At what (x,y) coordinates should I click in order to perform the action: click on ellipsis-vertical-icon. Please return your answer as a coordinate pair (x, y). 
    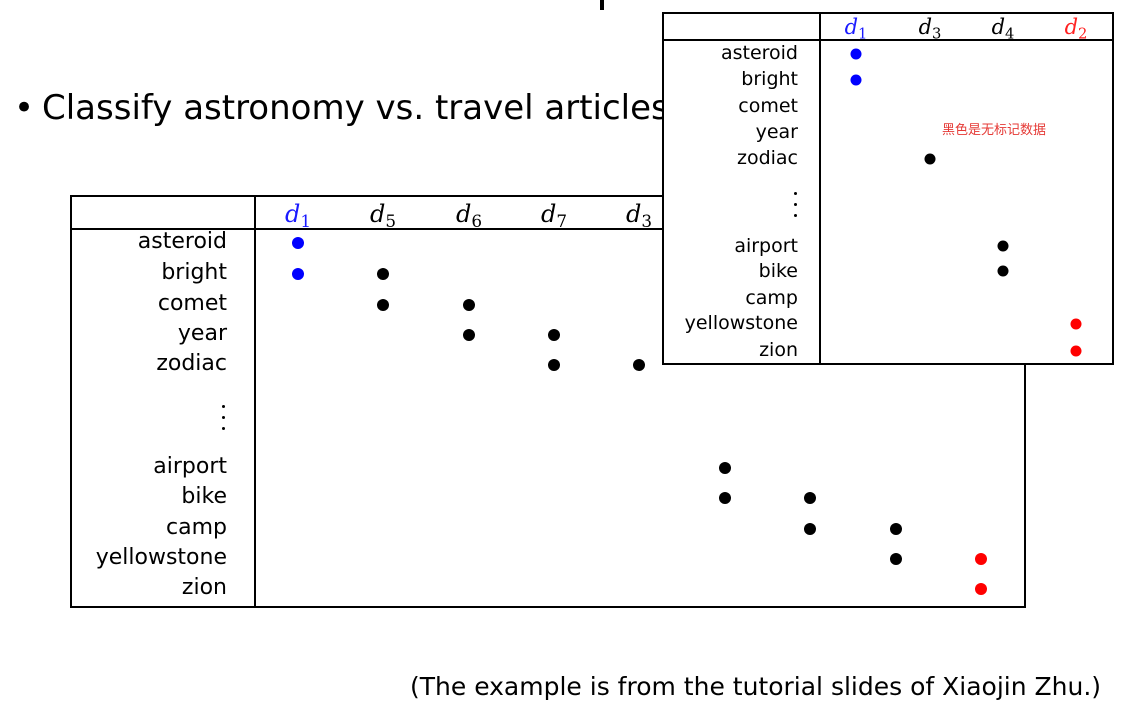
    Looking at the image, I should click on (223, 417).